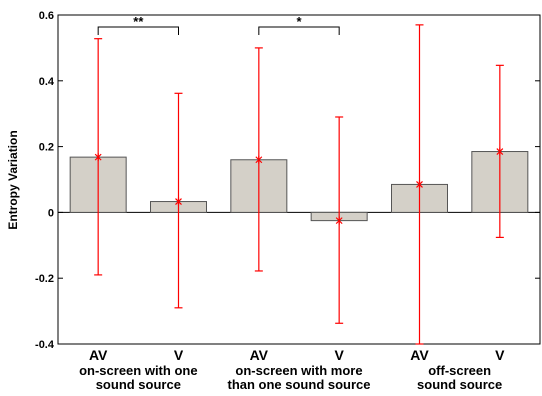 The height and width of the screenshot is (396, 542). Describe the element at coordinates (298, 370) in the screenshot. I see `group-label: on-screen with more` at that location.